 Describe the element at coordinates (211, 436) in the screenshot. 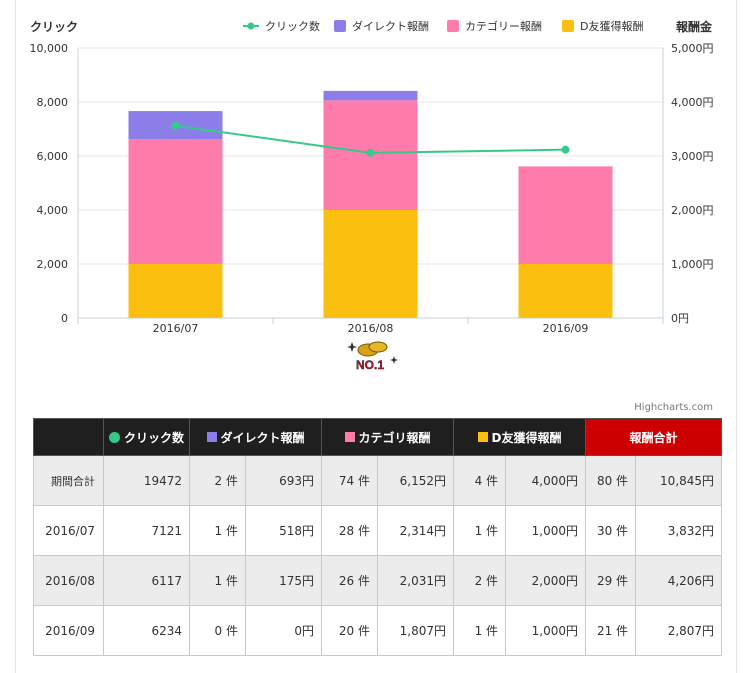

I see `direct-square-icon` at that location.